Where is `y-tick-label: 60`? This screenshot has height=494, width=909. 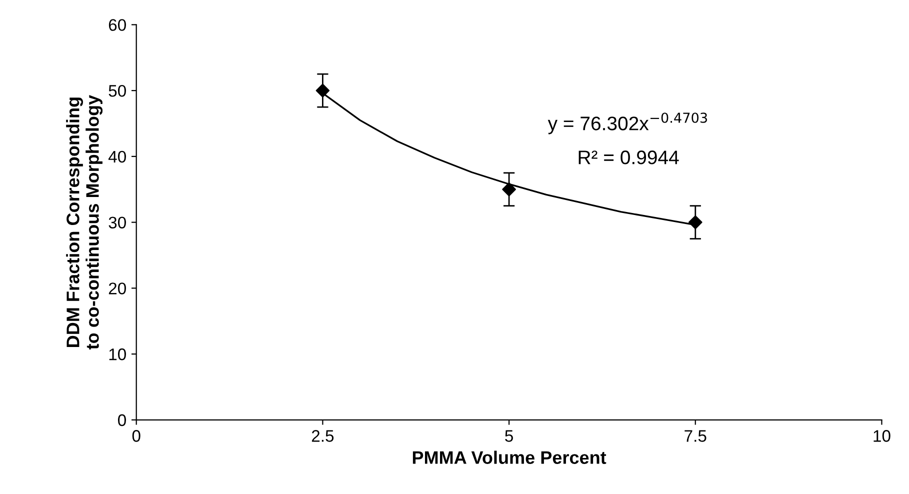 y-tick-label: 60 is located at coordinates (117, 25).